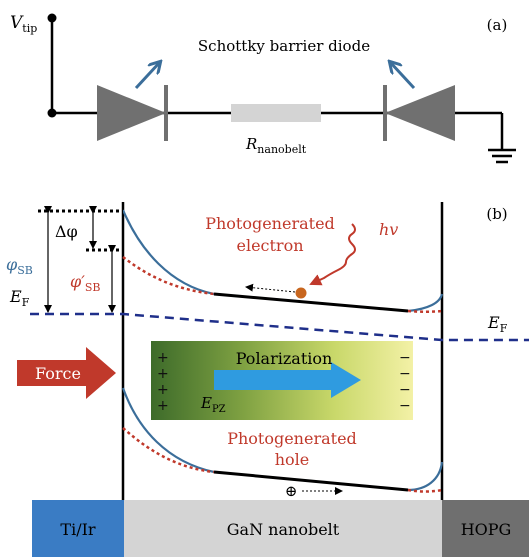  I want to click on photon-label: hv, so click(388, 229).